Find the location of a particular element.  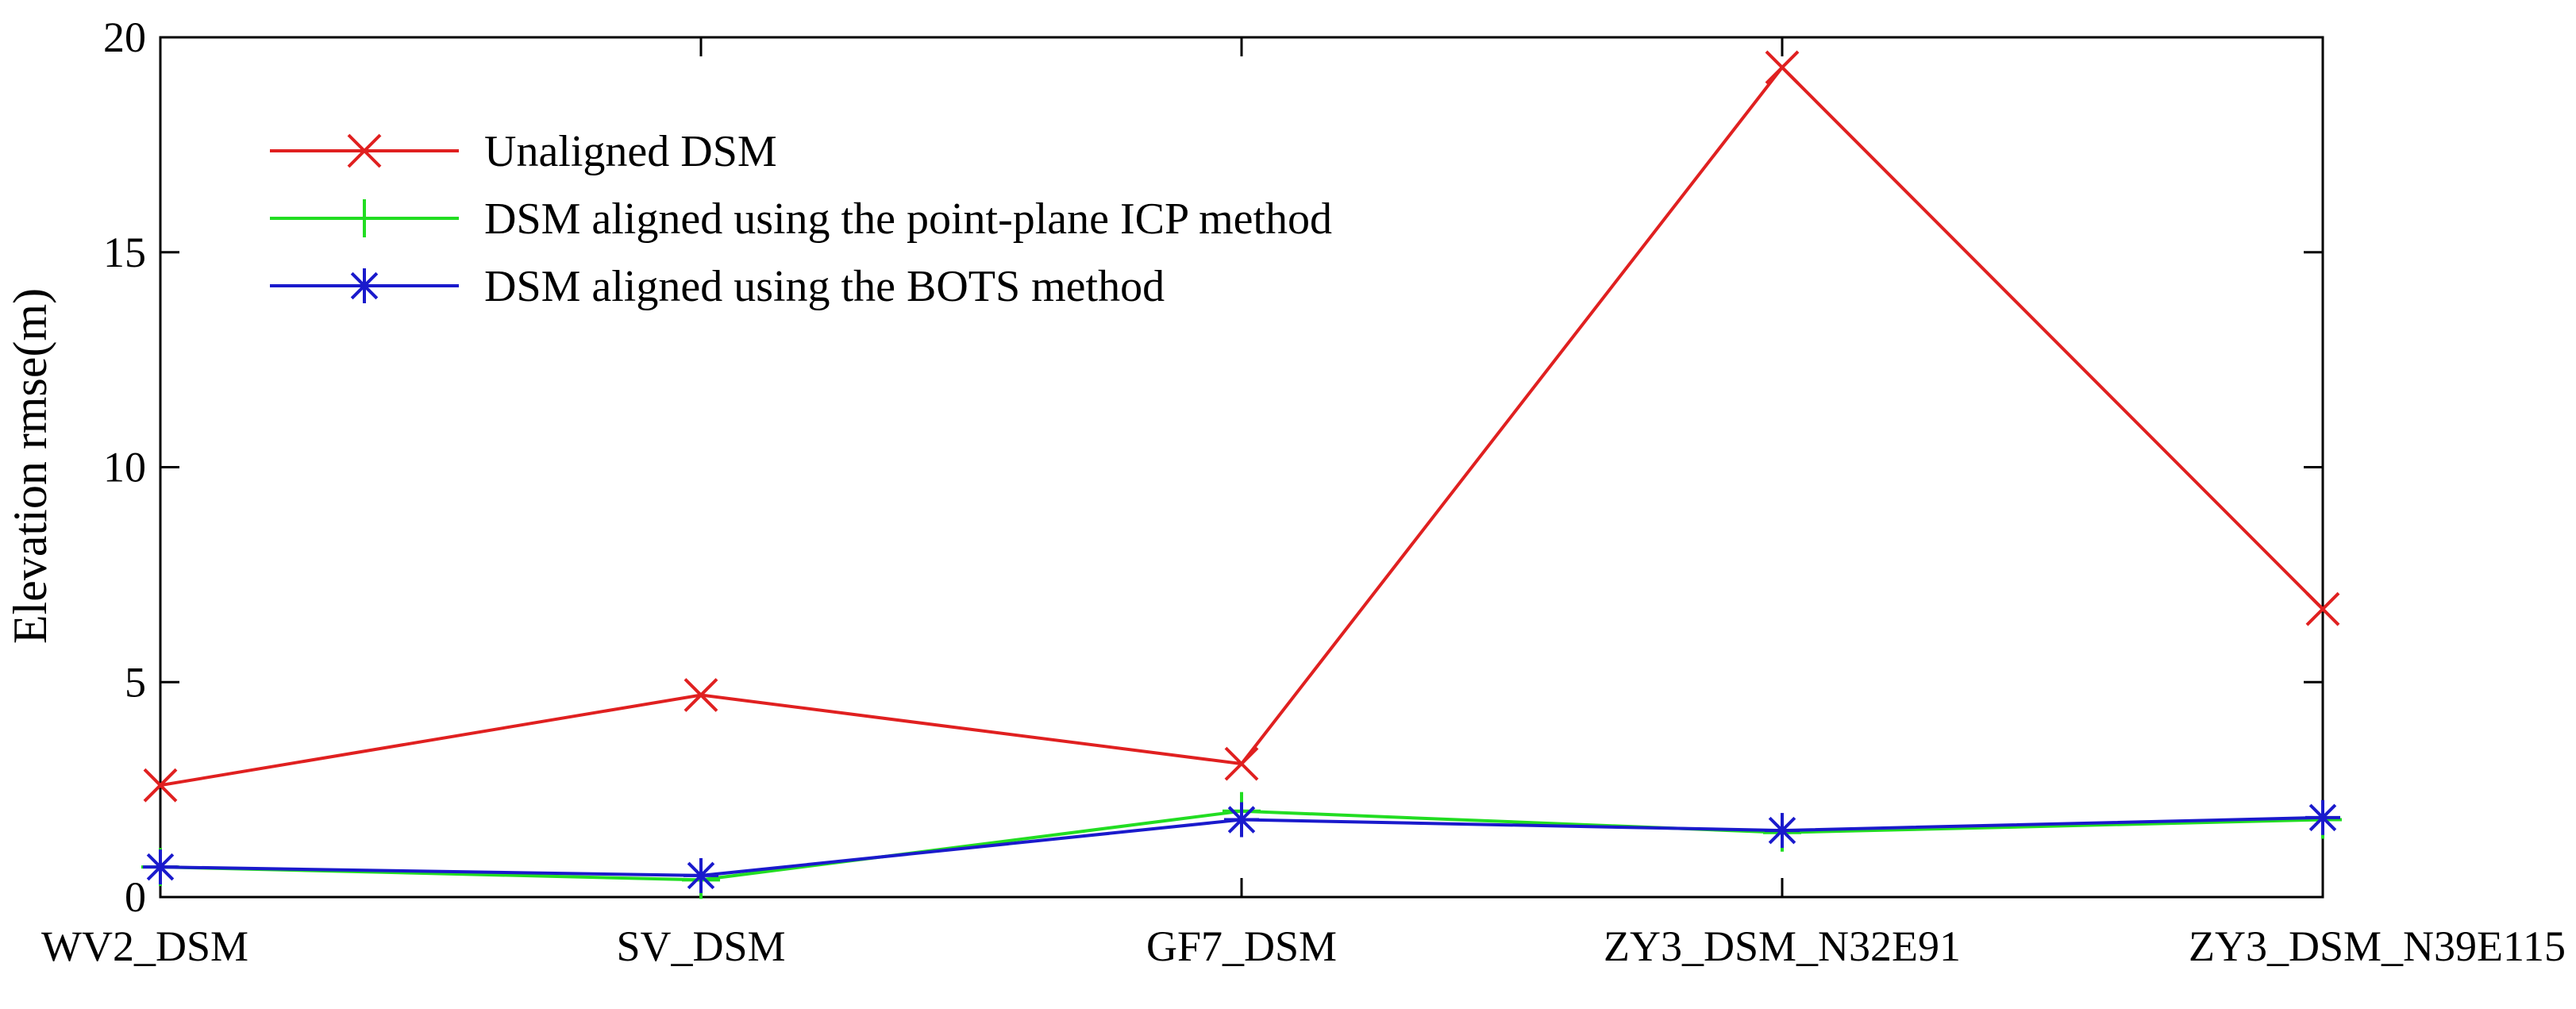

legend-label-3: DSM aligned using the BOTS method is located at coordinates (824, 286).